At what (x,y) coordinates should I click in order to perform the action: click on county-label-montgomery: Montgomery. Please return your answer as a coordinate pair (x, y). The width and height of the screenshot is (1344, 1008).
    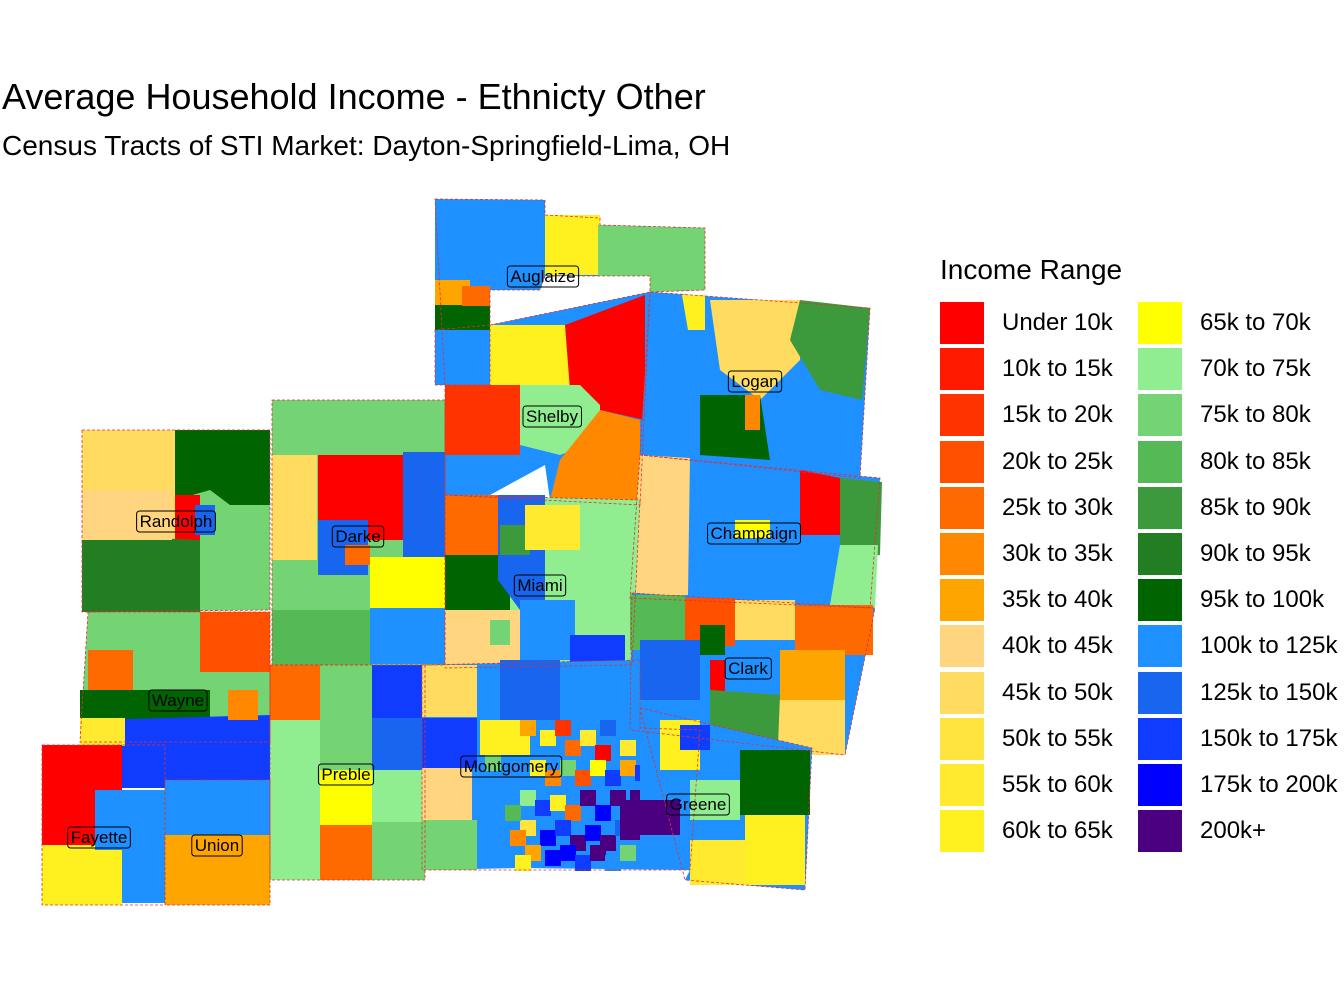
    Looking at the image, I should click on (511, 766).